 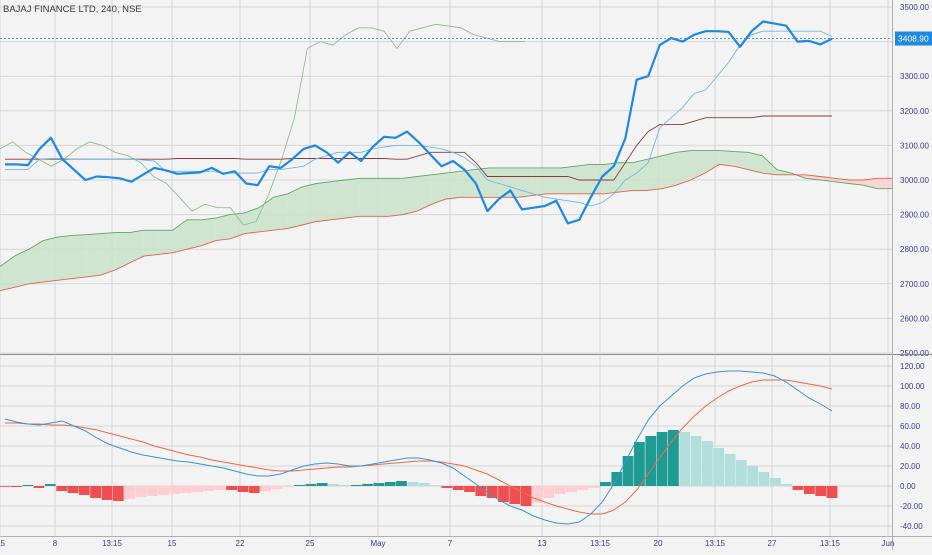 I want to click on y-tick-label: 120.00, so click(x=912, y=366).